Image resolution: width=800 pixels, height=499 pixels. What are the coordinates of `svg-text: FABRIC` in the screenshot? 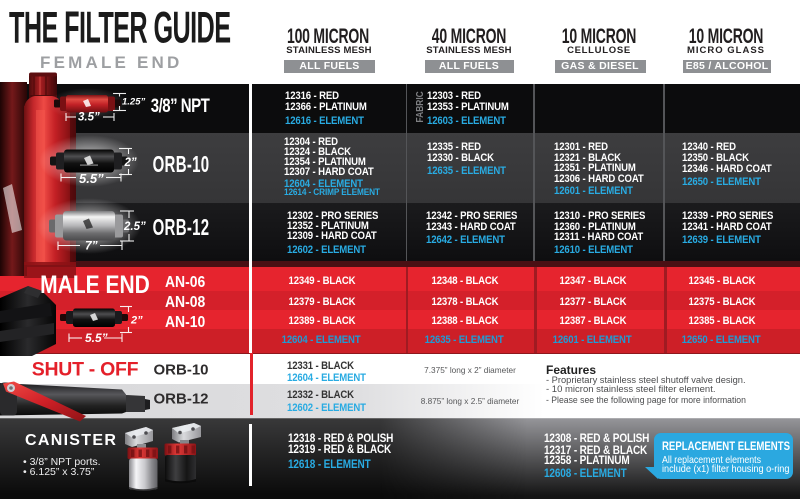 It's located at (420, 106).